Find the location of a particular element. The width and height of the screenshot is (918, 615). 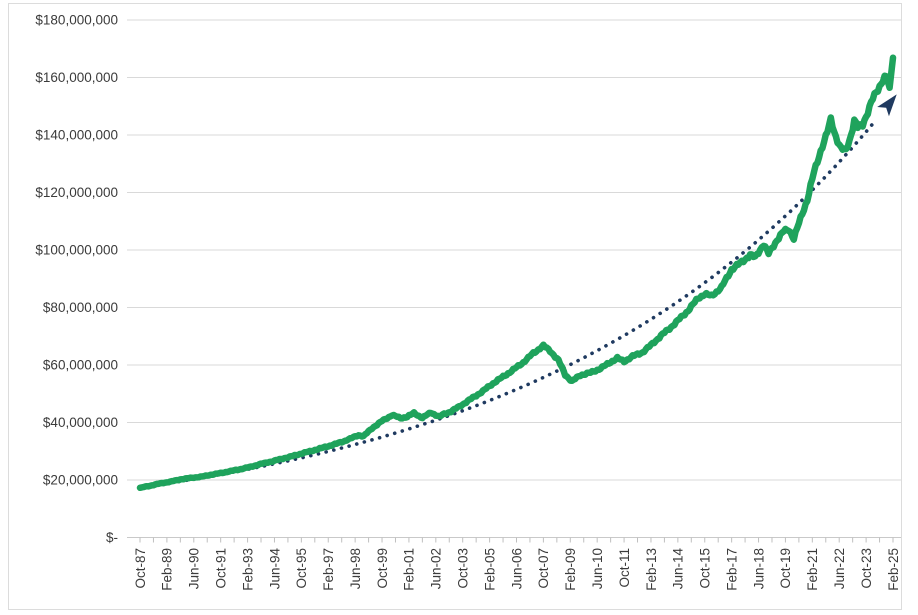

x-axis-label: Feb-09 is located at coordinates (570, 569).